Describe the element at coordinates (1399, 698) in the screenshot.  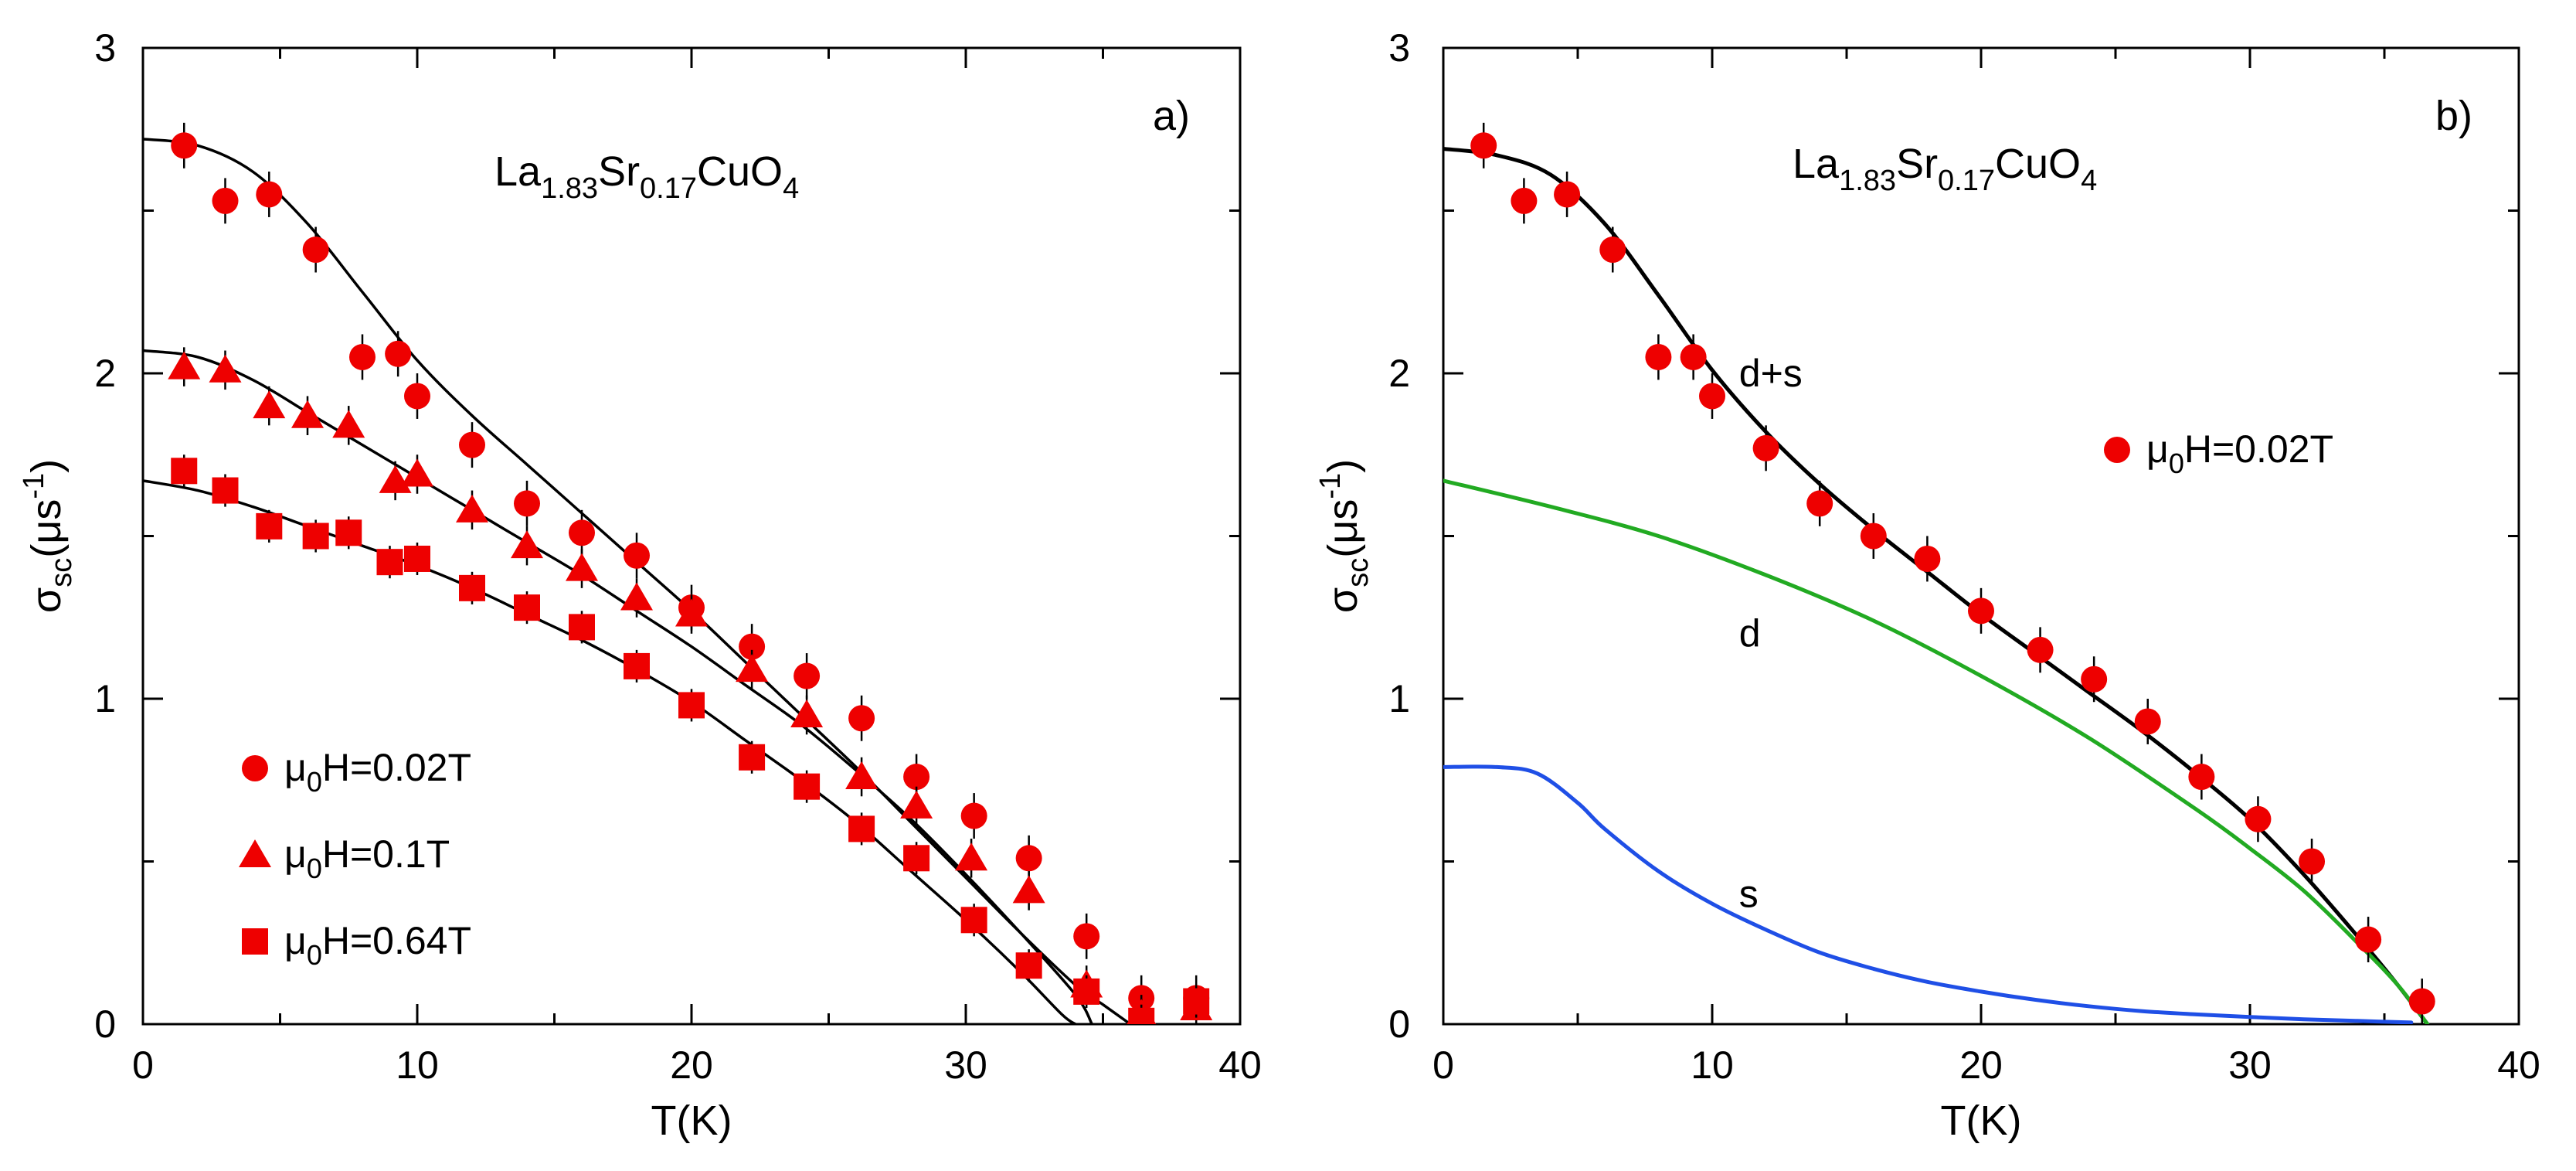
I see `y-tick-label: 1` at that location.